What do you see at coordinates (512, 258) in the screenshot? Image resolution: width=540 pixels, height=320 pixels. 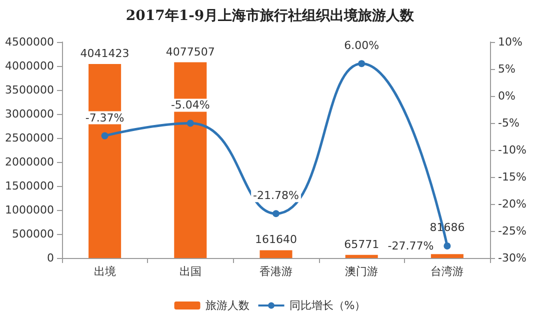 I see `y2-tick-label: -30%` at bounding box center [512, 258].